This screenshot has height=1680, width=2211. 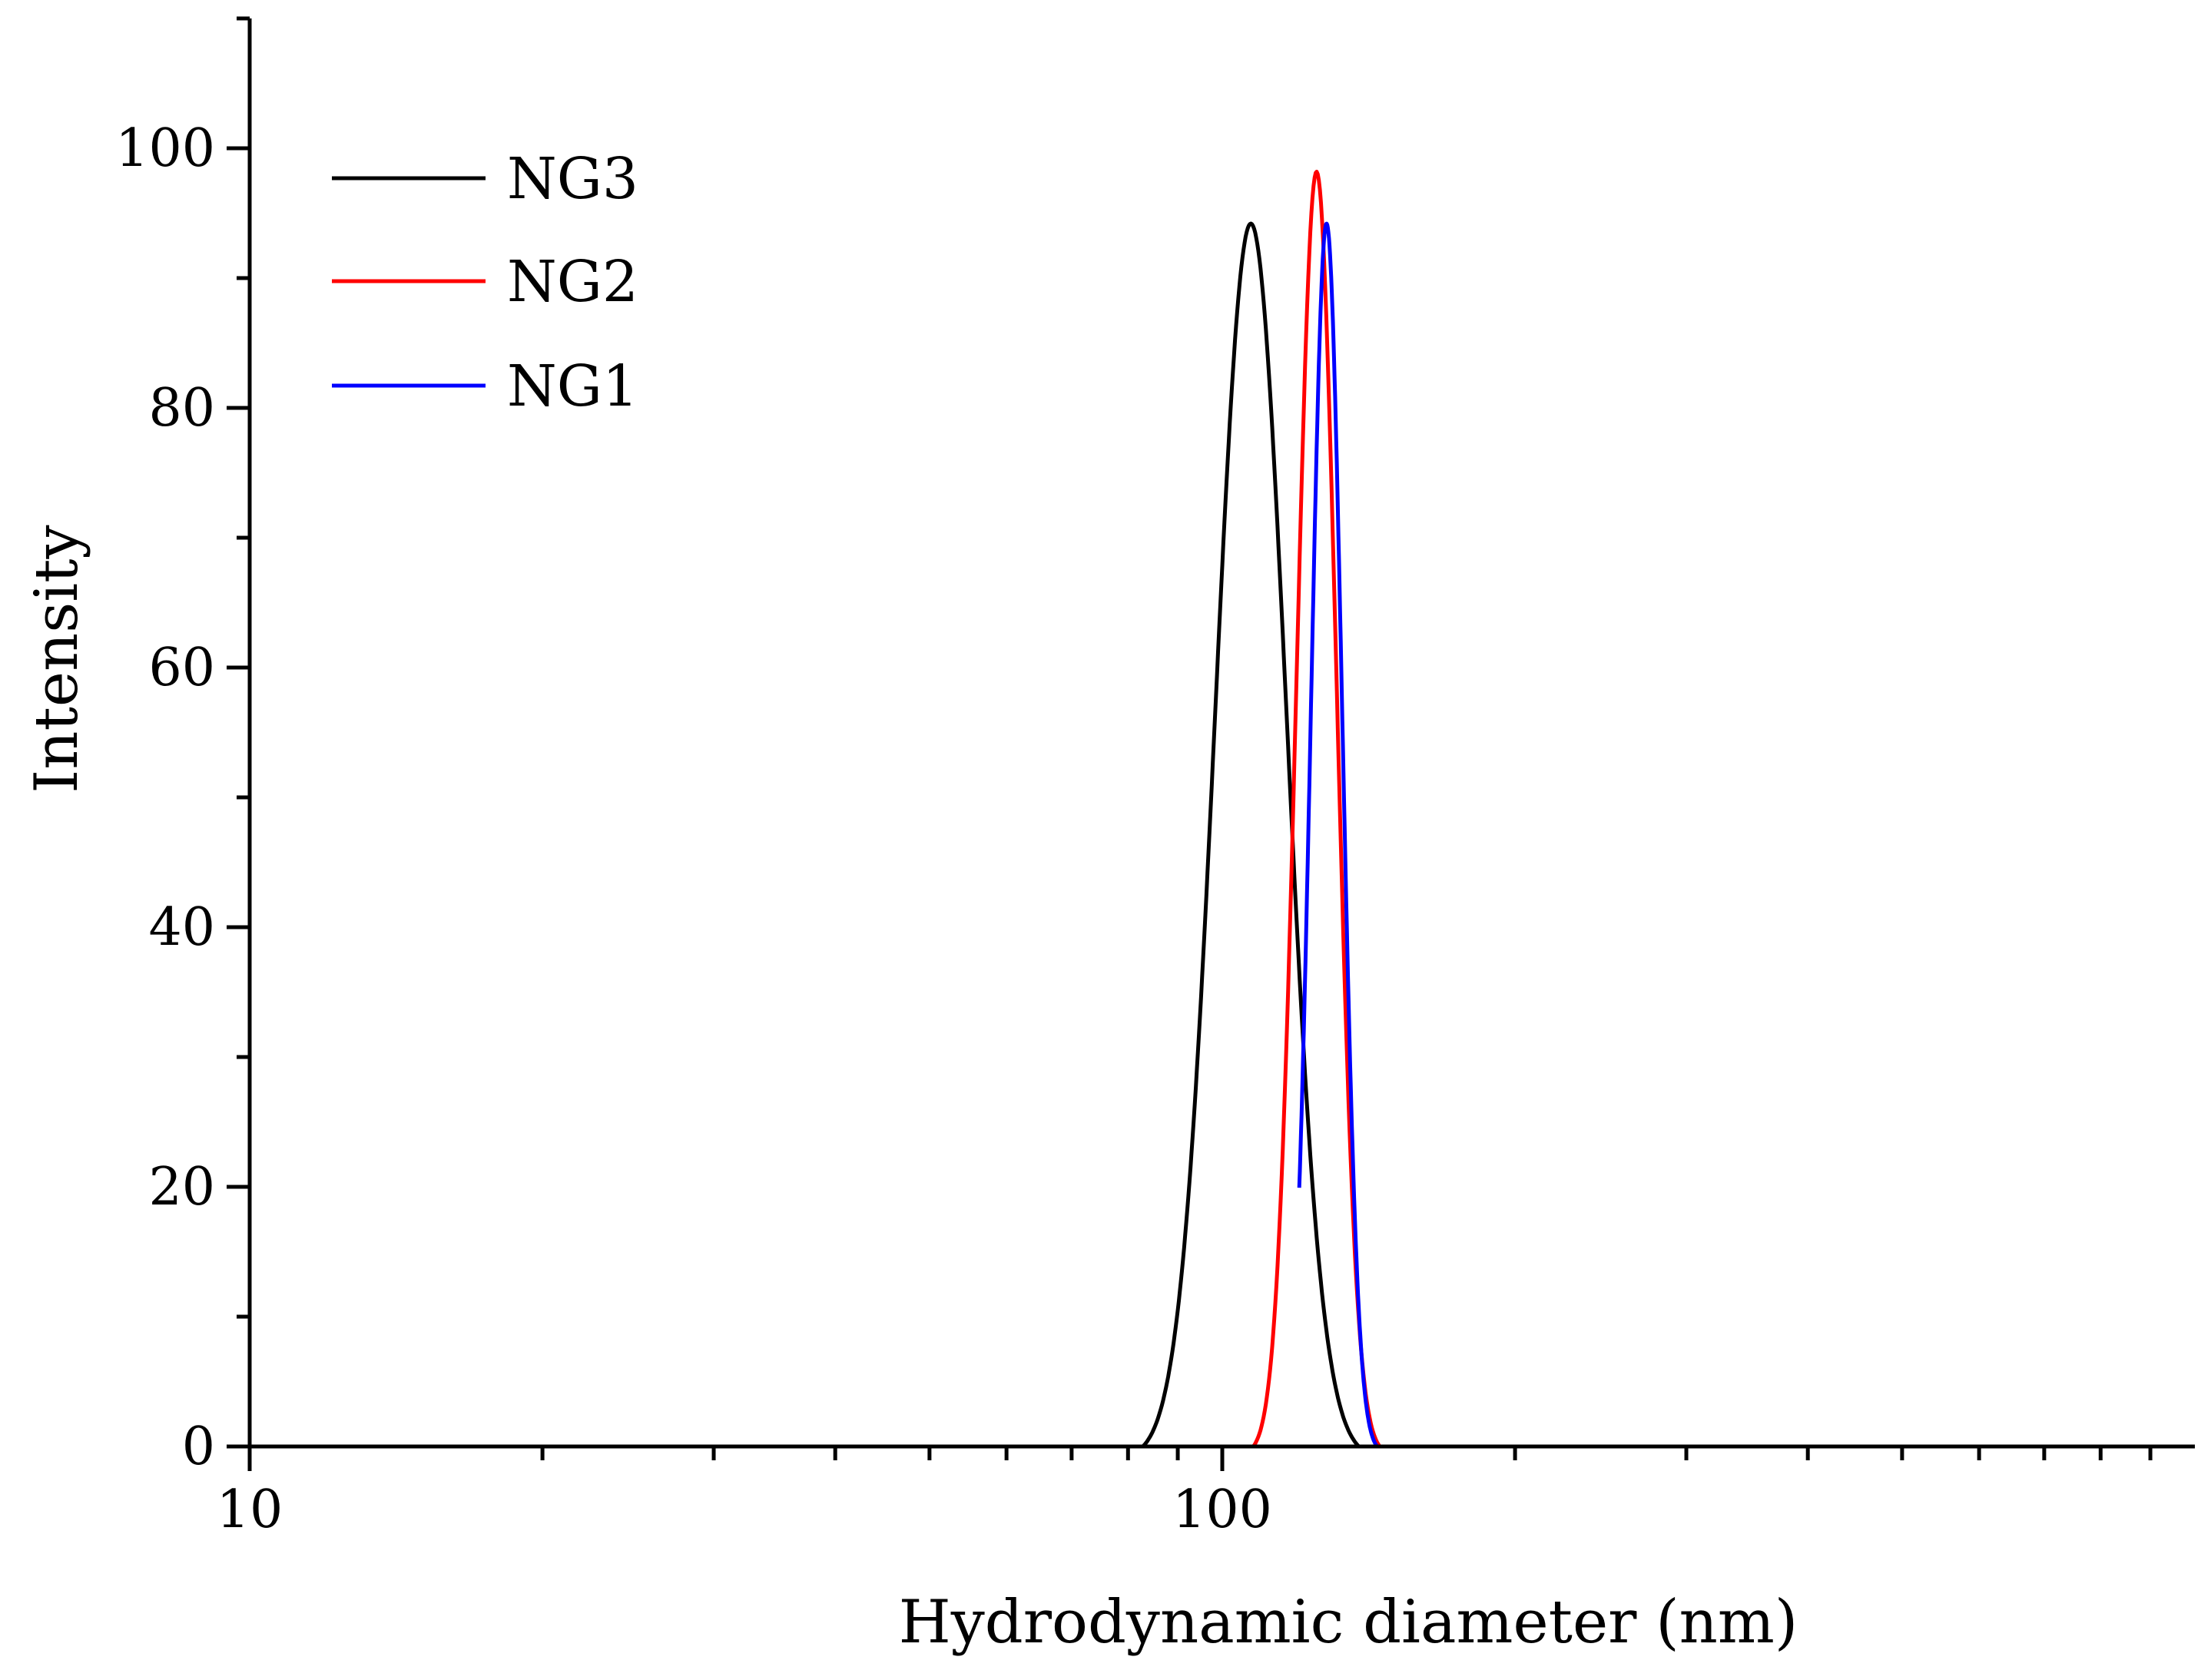 I want to click on y-tick-label: 80, so click(x=182, y=408).